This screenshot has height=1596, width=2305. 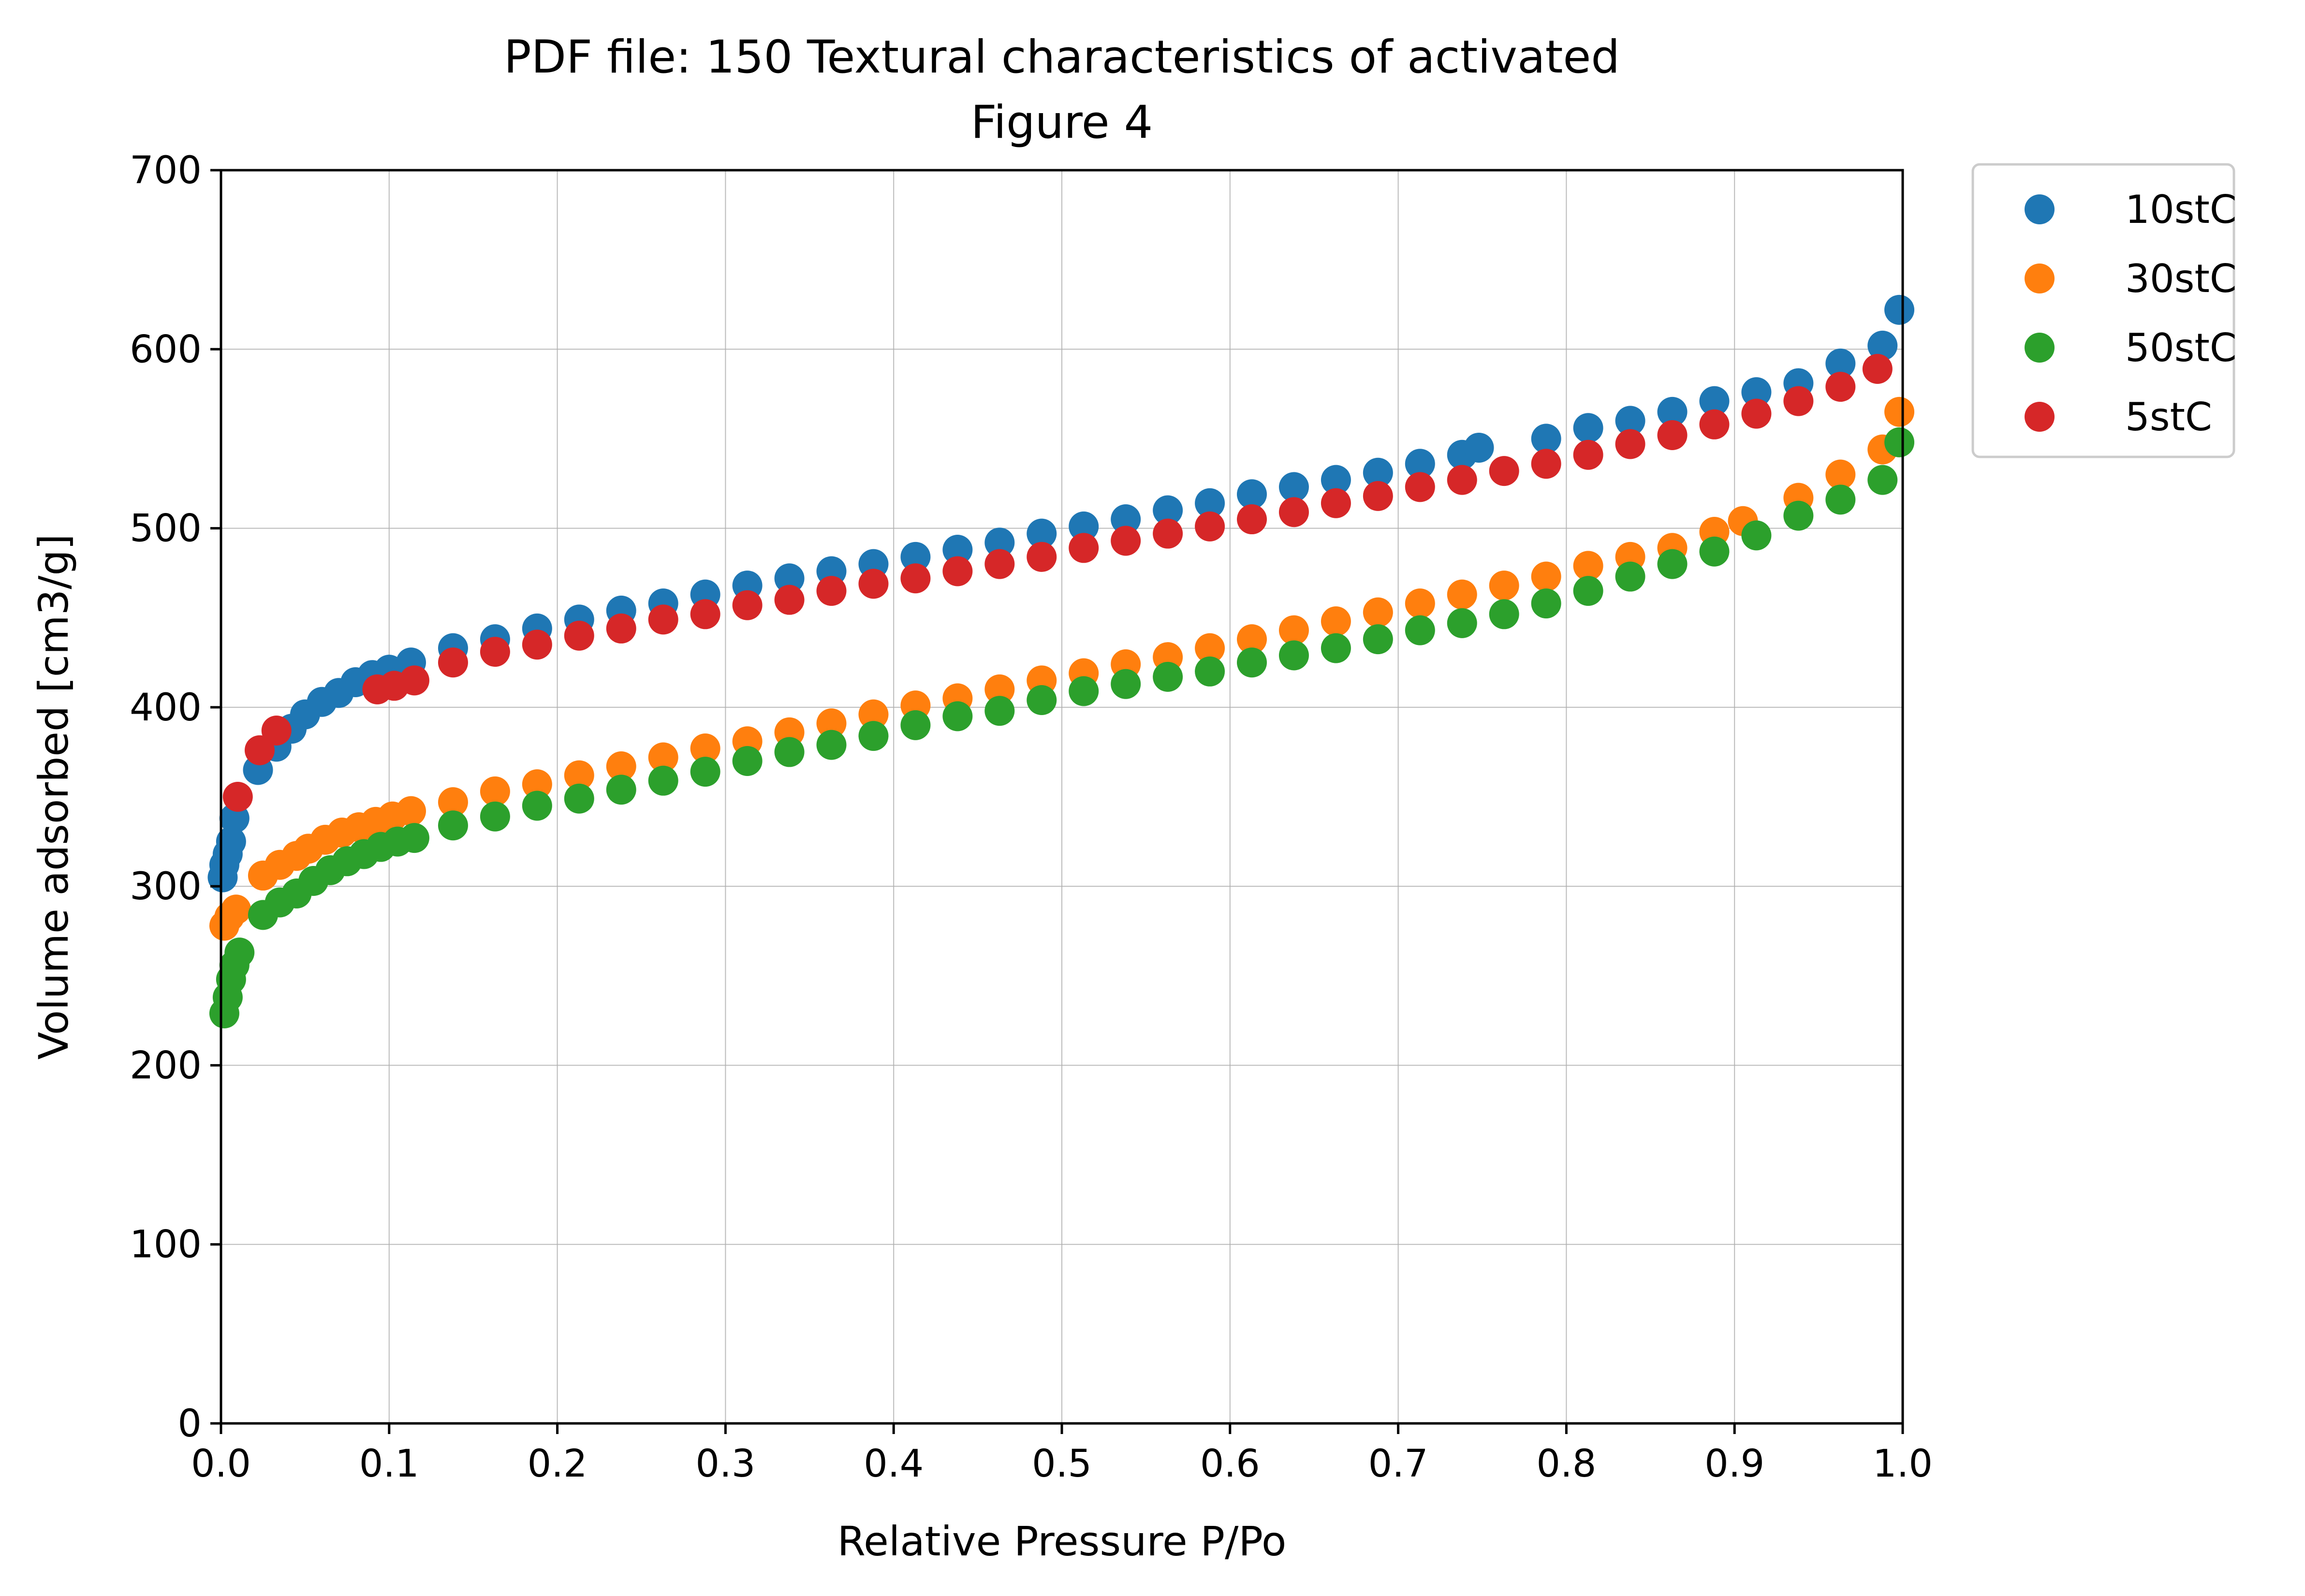 What do you see at coordinates (2040, 278) in the screenshot?
I see `legend-marker` at bounding box center [2040, 278].